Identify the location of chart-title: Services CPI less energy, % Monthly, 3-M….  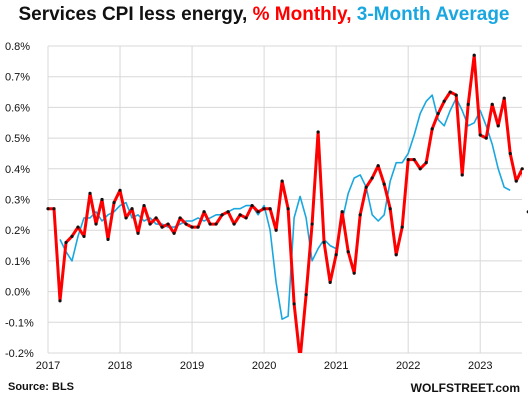
(264, 15).